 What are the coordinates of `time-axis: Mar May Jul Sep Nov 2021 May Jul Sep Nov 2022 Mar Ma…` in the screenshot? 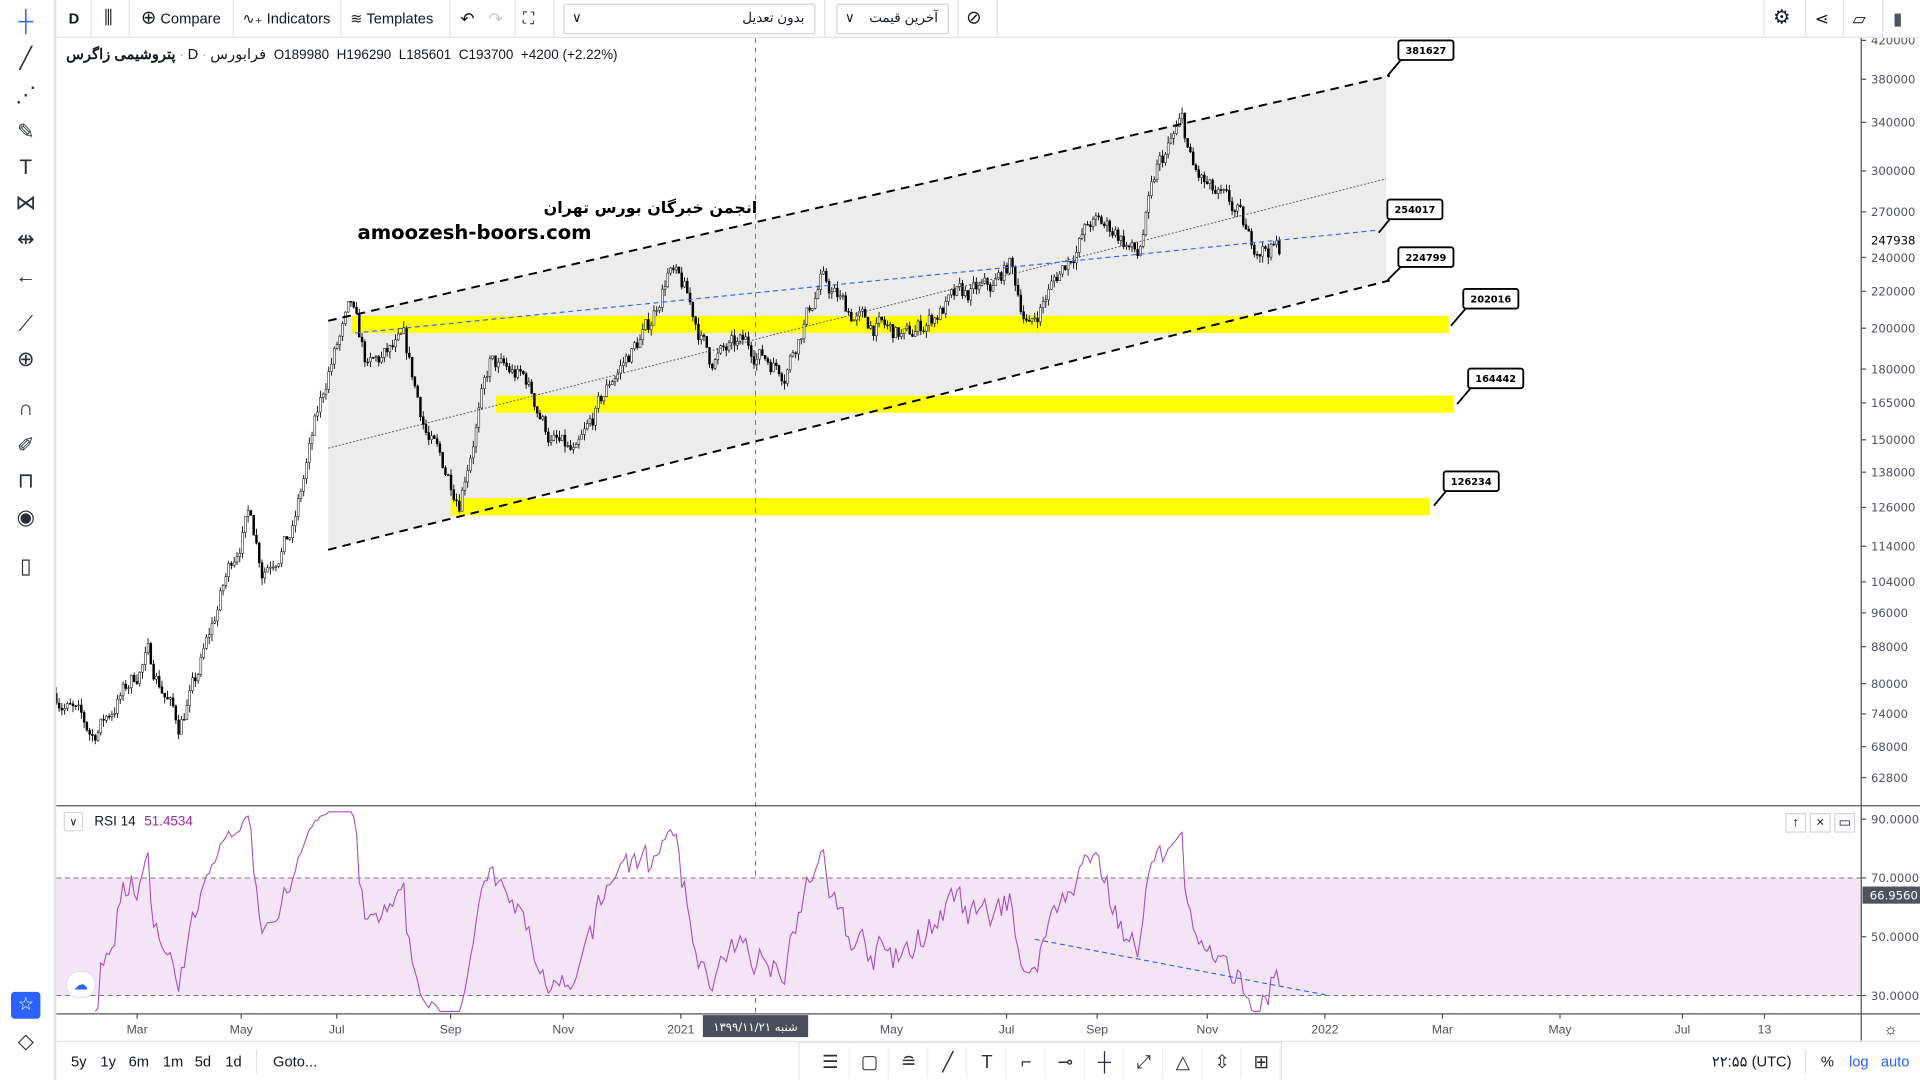 It's located at (949, 1025).